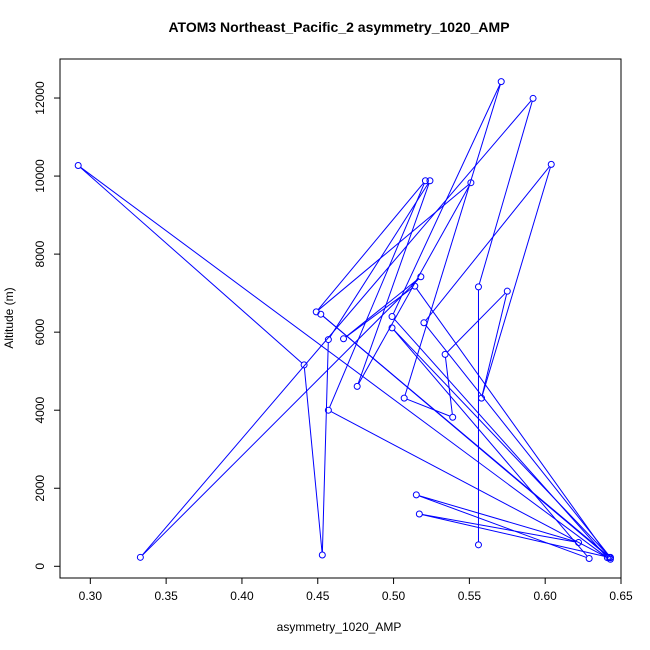 The height and width of the screenshot is (650, 650). Describe the element at coordinates (9, 317) in the screenshot. I see `y-axis-label: Altitude (m)` at that location.